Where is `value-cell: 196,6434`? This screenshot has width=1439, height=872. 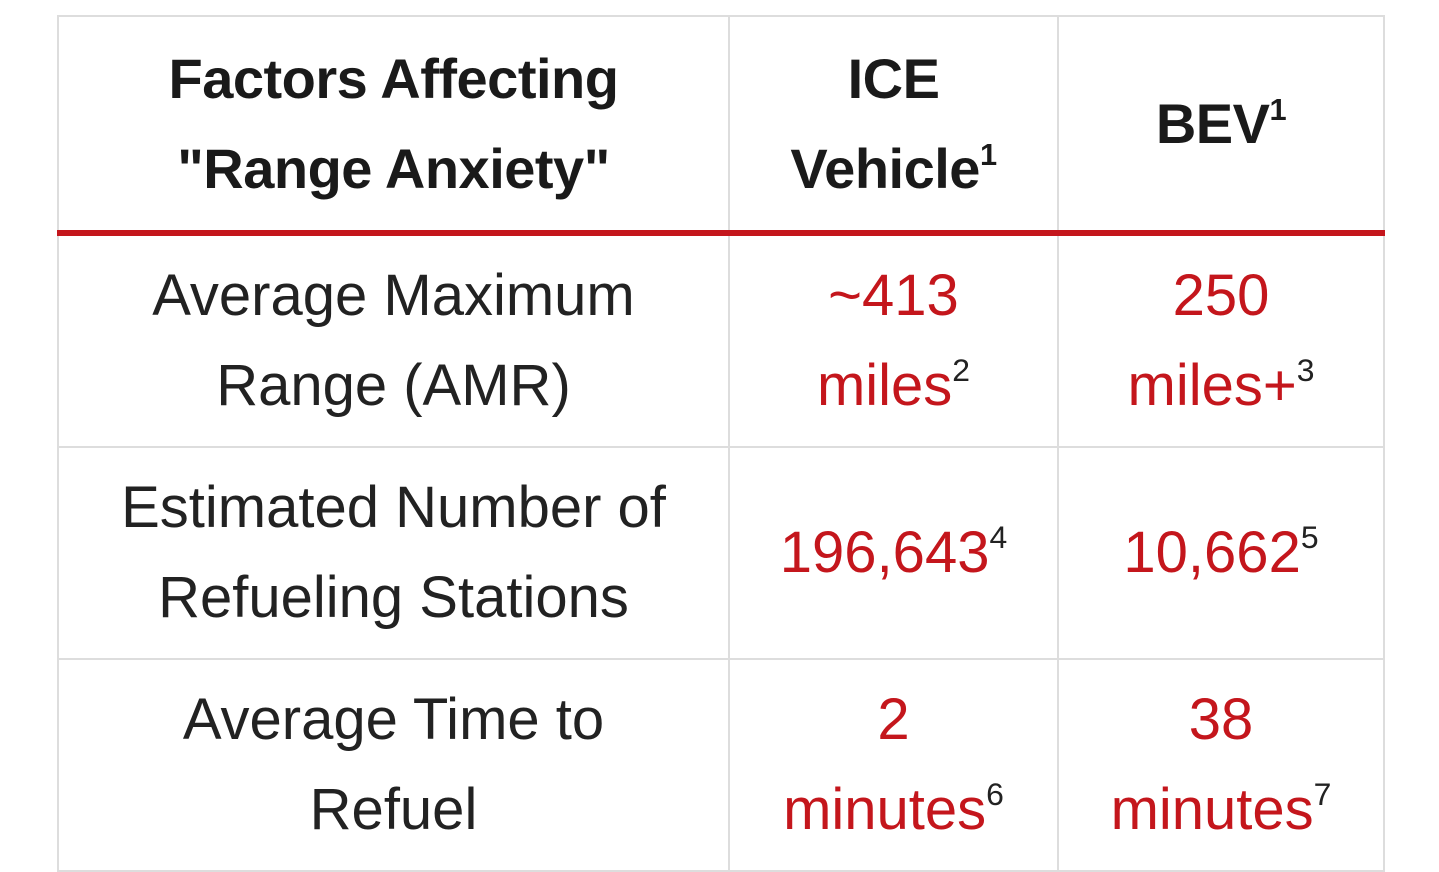 value-cell: 196,6434 is located at coordinates (893, 553).